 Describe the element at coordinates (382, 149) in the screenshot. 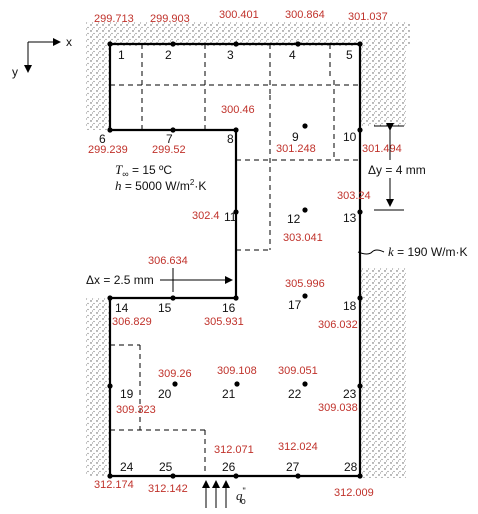

I see `node-temp-10: 301.494` at that location.